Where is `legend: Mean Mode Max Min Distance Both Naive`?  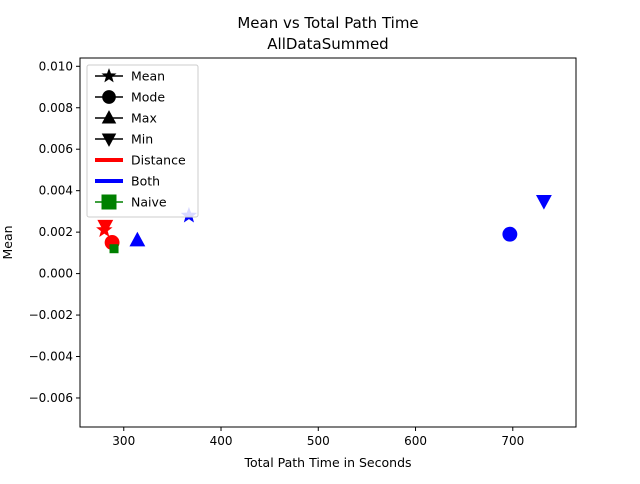 legend: Mean Mode Max Min Distance Both Naive is located at coordinates (142, 141).